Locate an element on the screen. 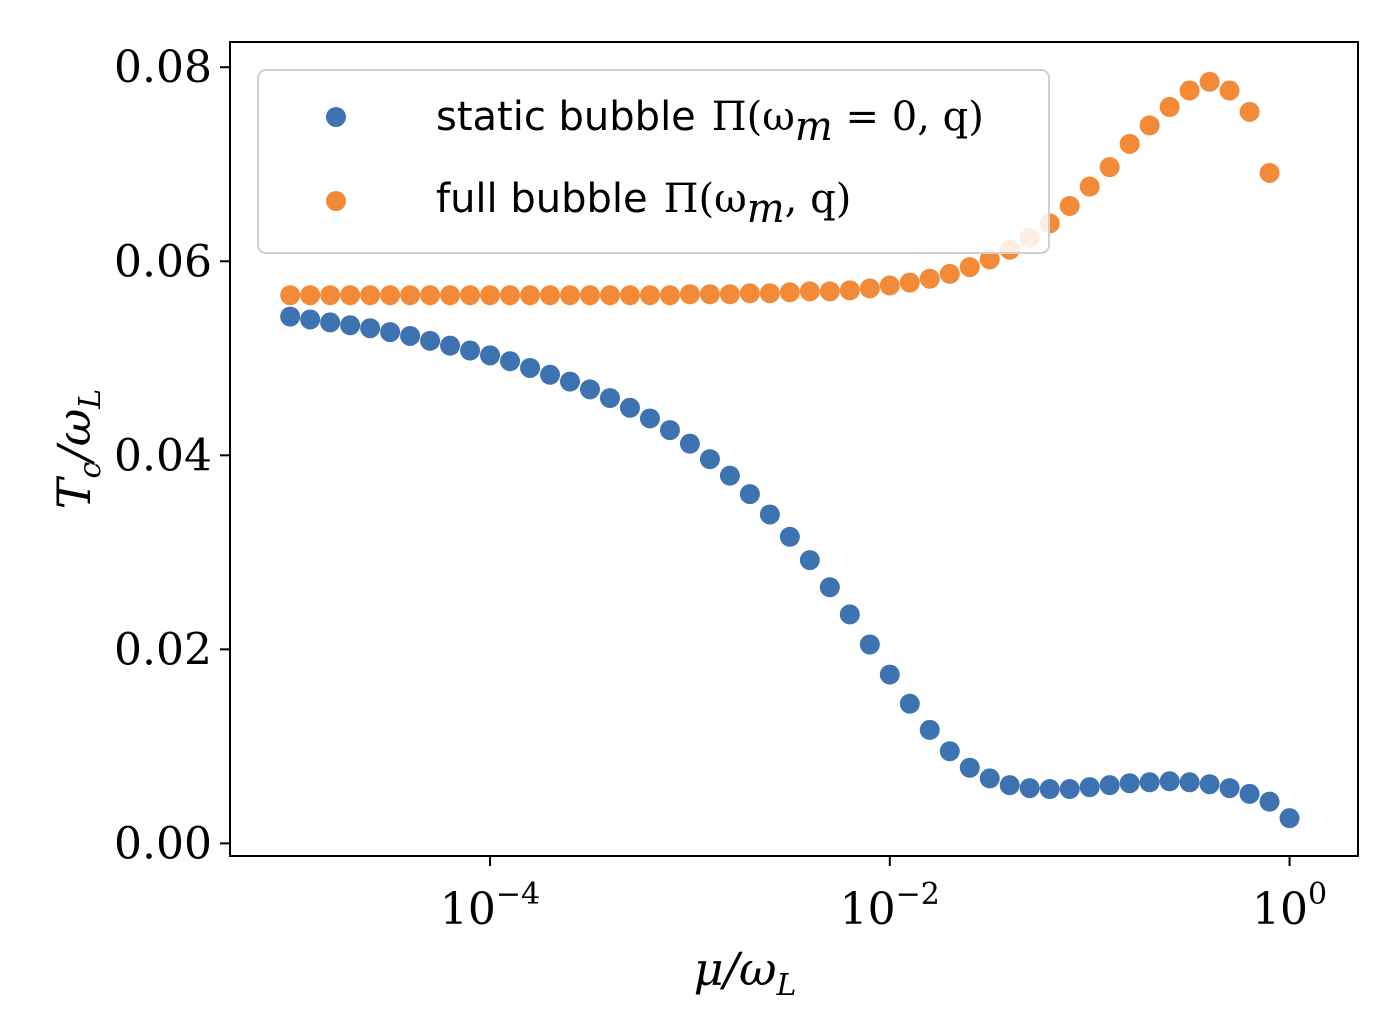 The width and height of the screenshot is (1390, 1022). svg-text:static bubble Π(ωm = 0: static bubble Π(ωm = 0, q) is located at coordinates (710, 122).